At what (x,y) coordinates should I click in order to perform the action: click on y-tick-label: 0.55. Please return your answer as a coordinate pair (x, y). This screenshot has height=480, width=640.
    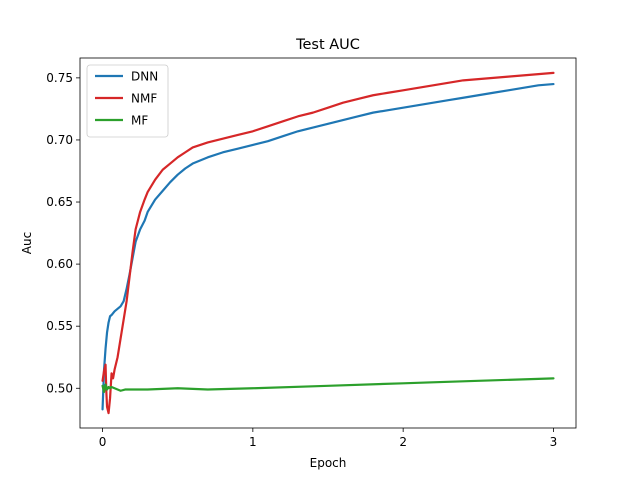
    Looking at the image, I should click on (59, 326).